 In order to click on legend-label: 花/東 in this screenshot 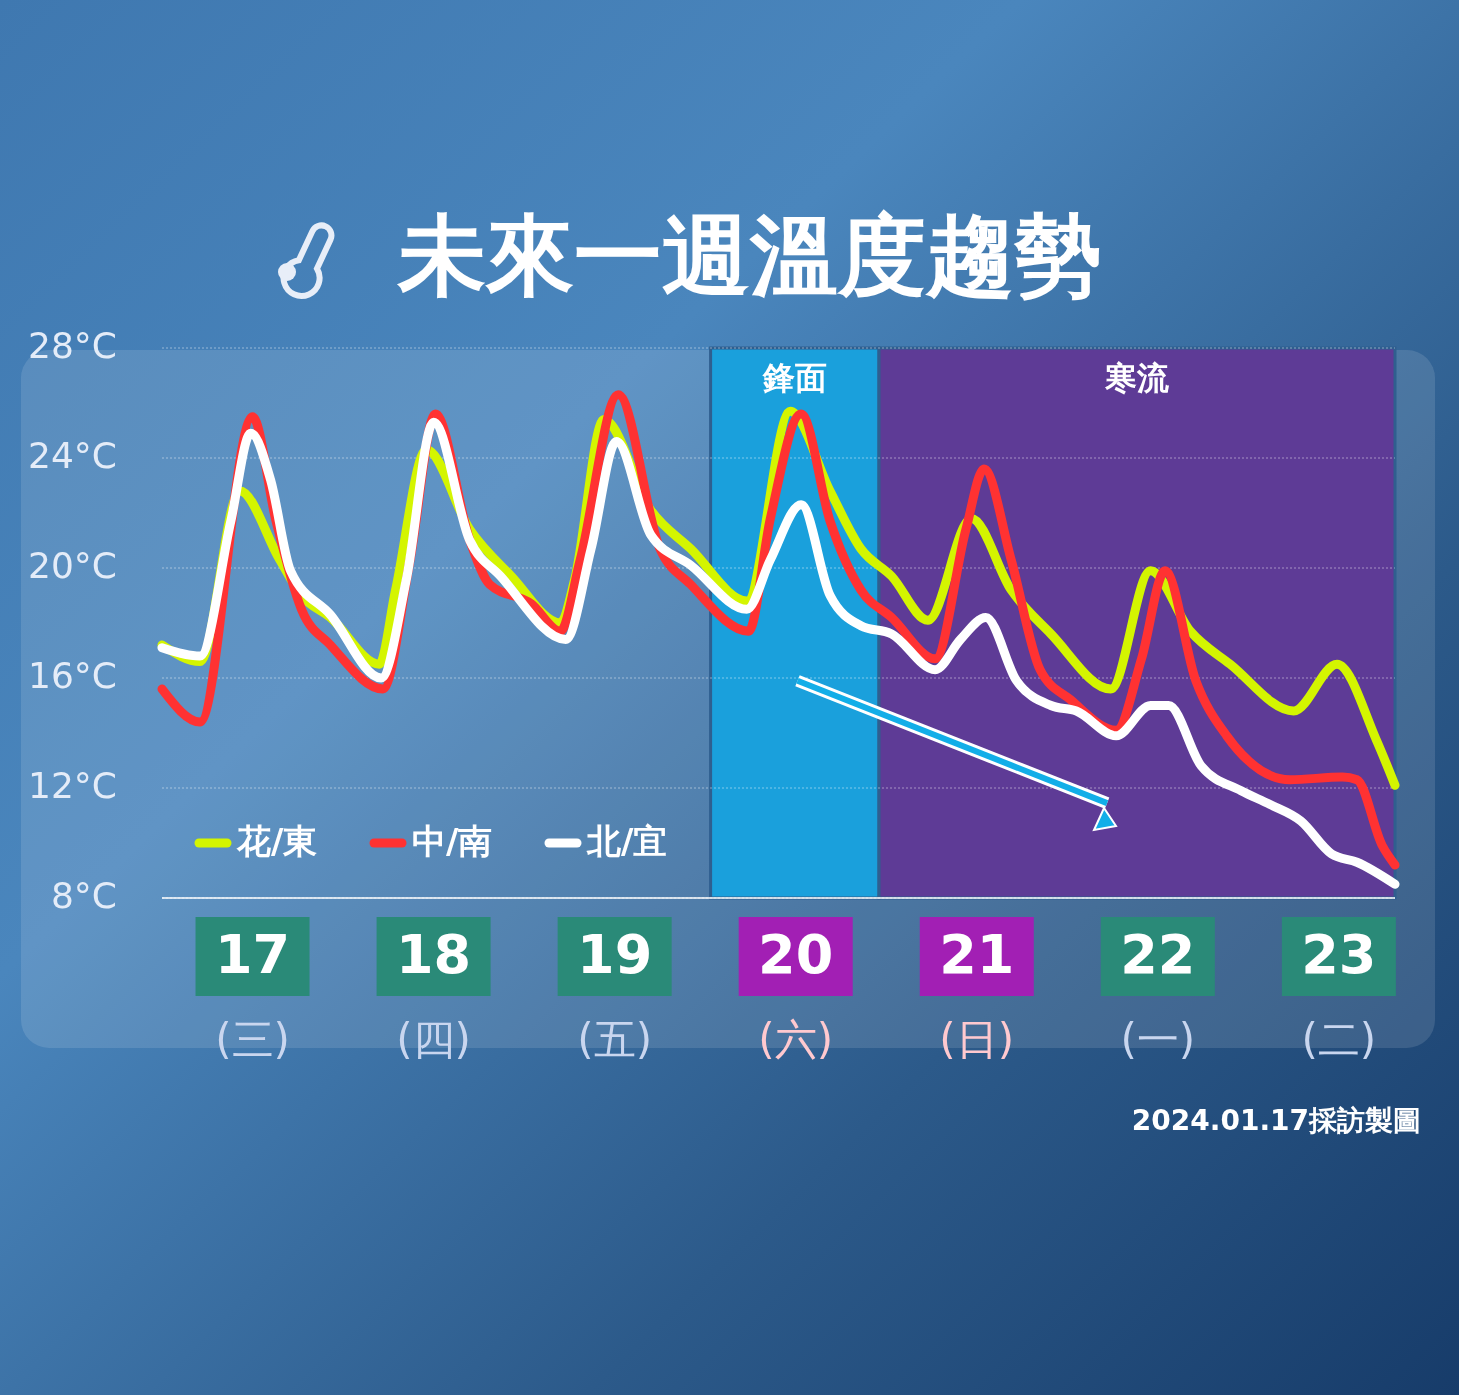, I will do `click(277, 840)`.